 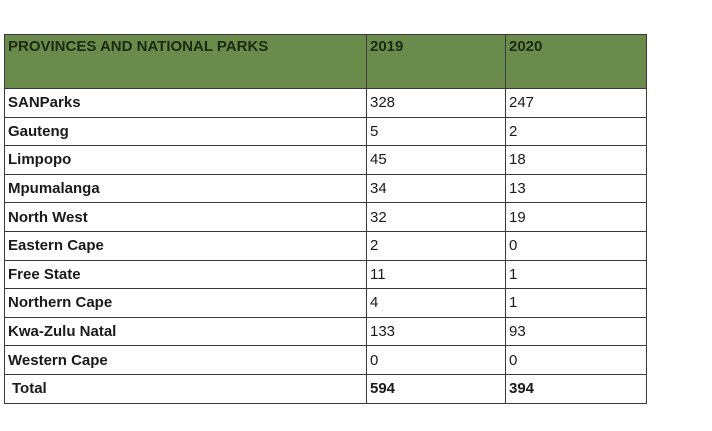 What do you see at coordinates (185, 331) in the screenshot?
I see `row-label: Kwa-Zulu Natal` at bounding box center [185, 331].